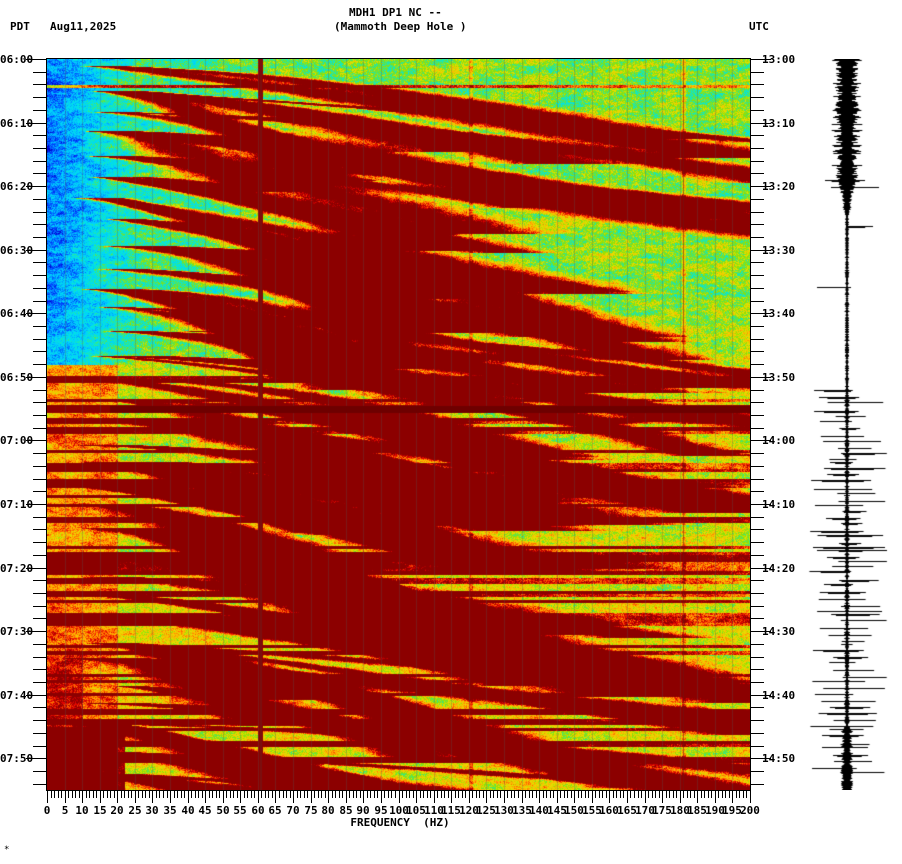 The image size is (902, 864). What do you see at coordinates (223, 810) in the screenshot?
I see `freq-label: 50` at bounding box center [223, 810].